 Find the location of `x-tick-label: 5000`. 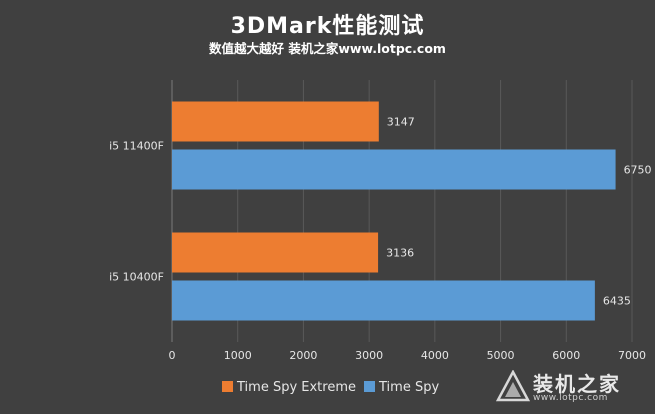

x-tick-label: 5000 is located at coordinates (501, 355).